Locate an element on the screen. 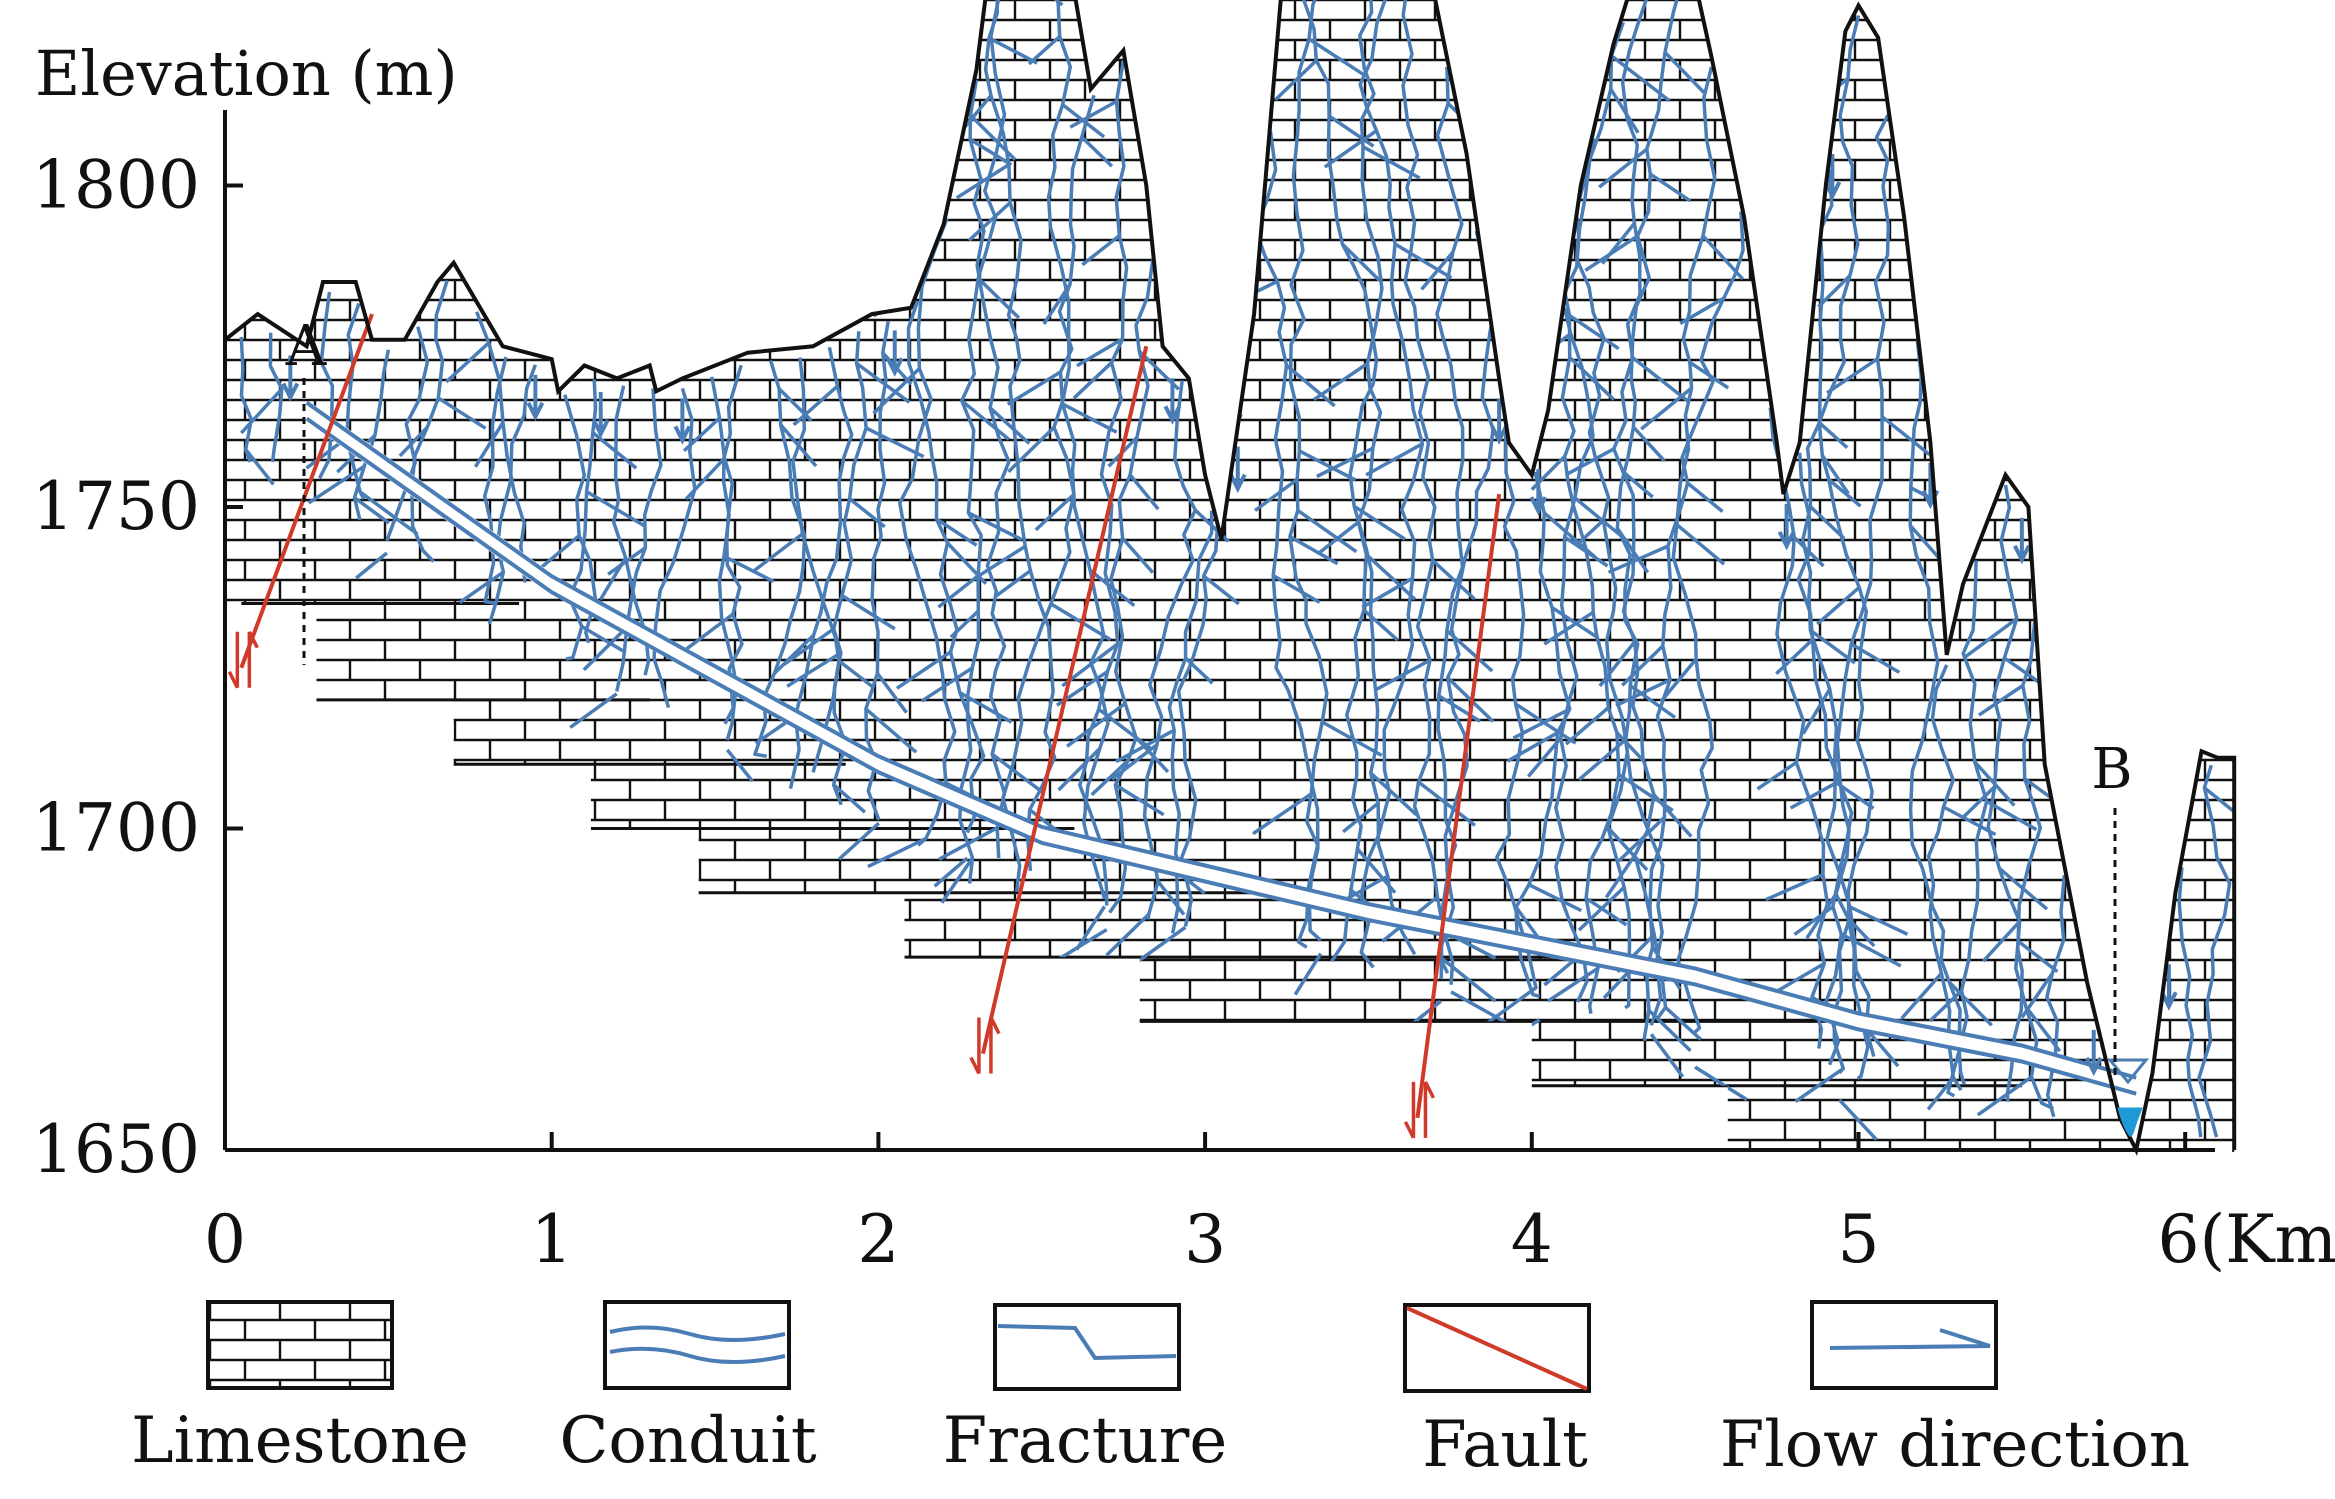 The width and height of the screenshot is (2335, 1499). fault-symbol-icon is located at coordinates (1497, 1348).